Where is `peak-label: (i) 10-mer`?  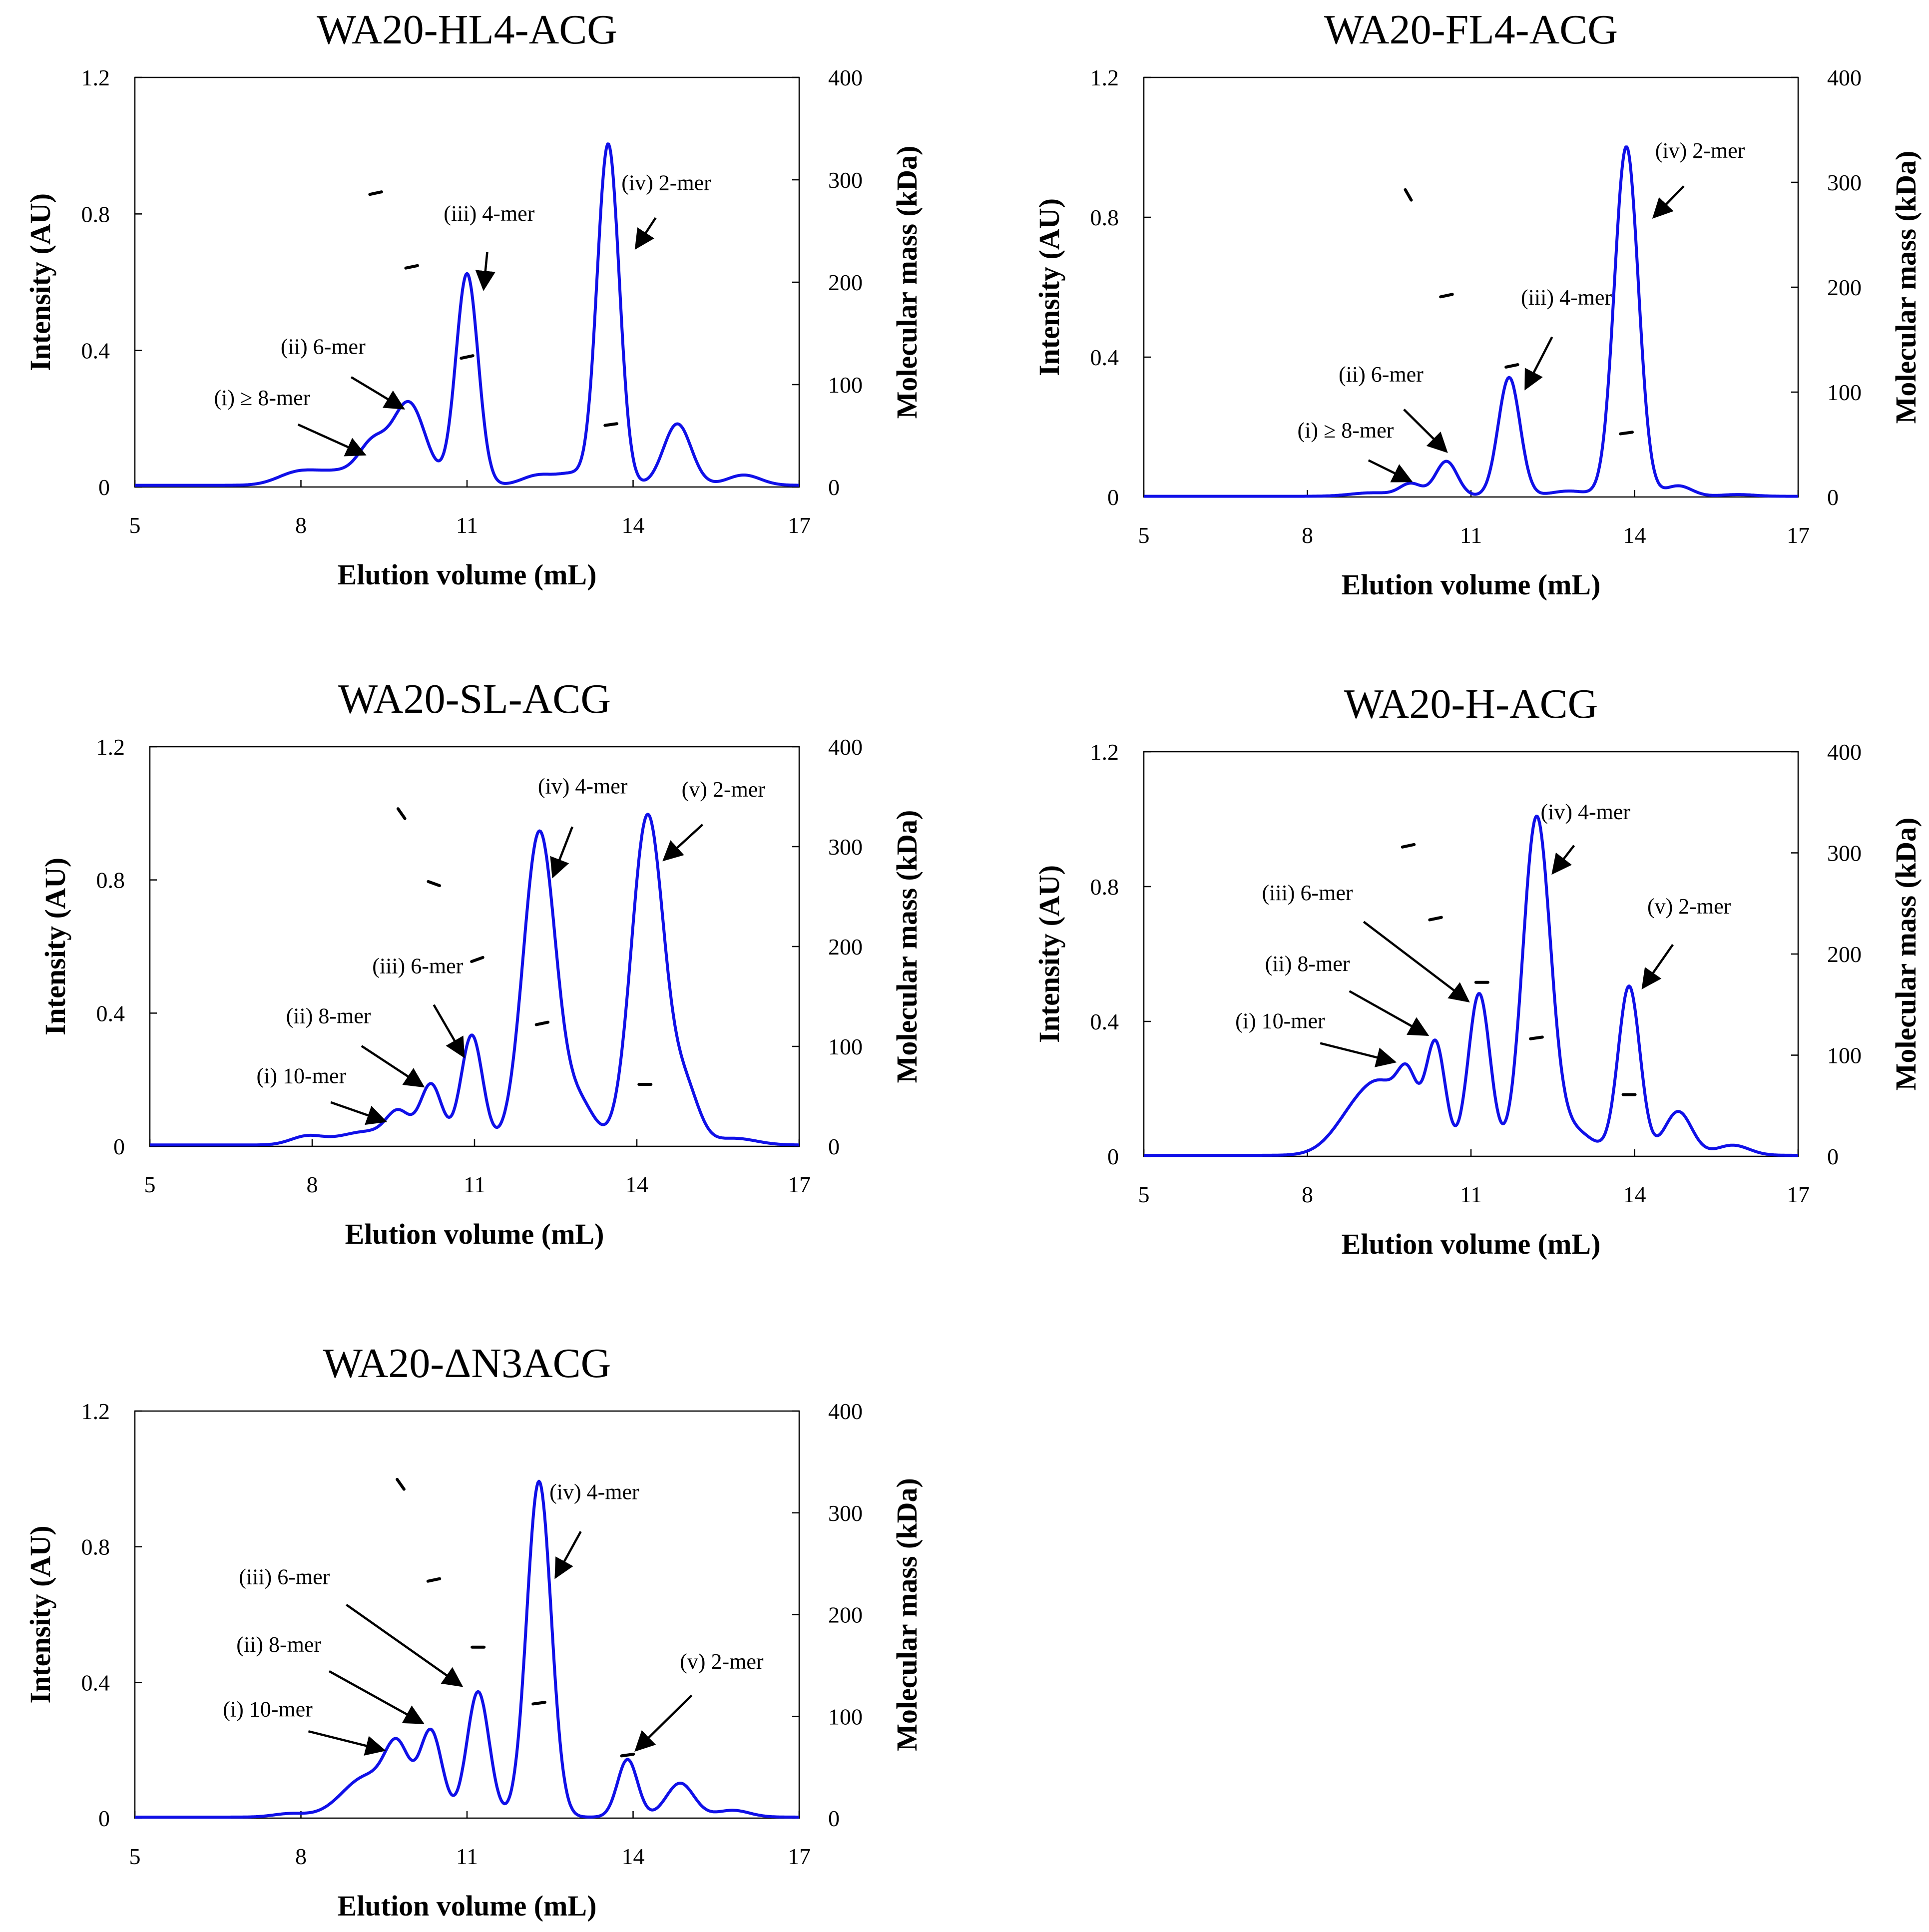
peak-label: (i) 10-mer is located at coordinates (302, 1075).